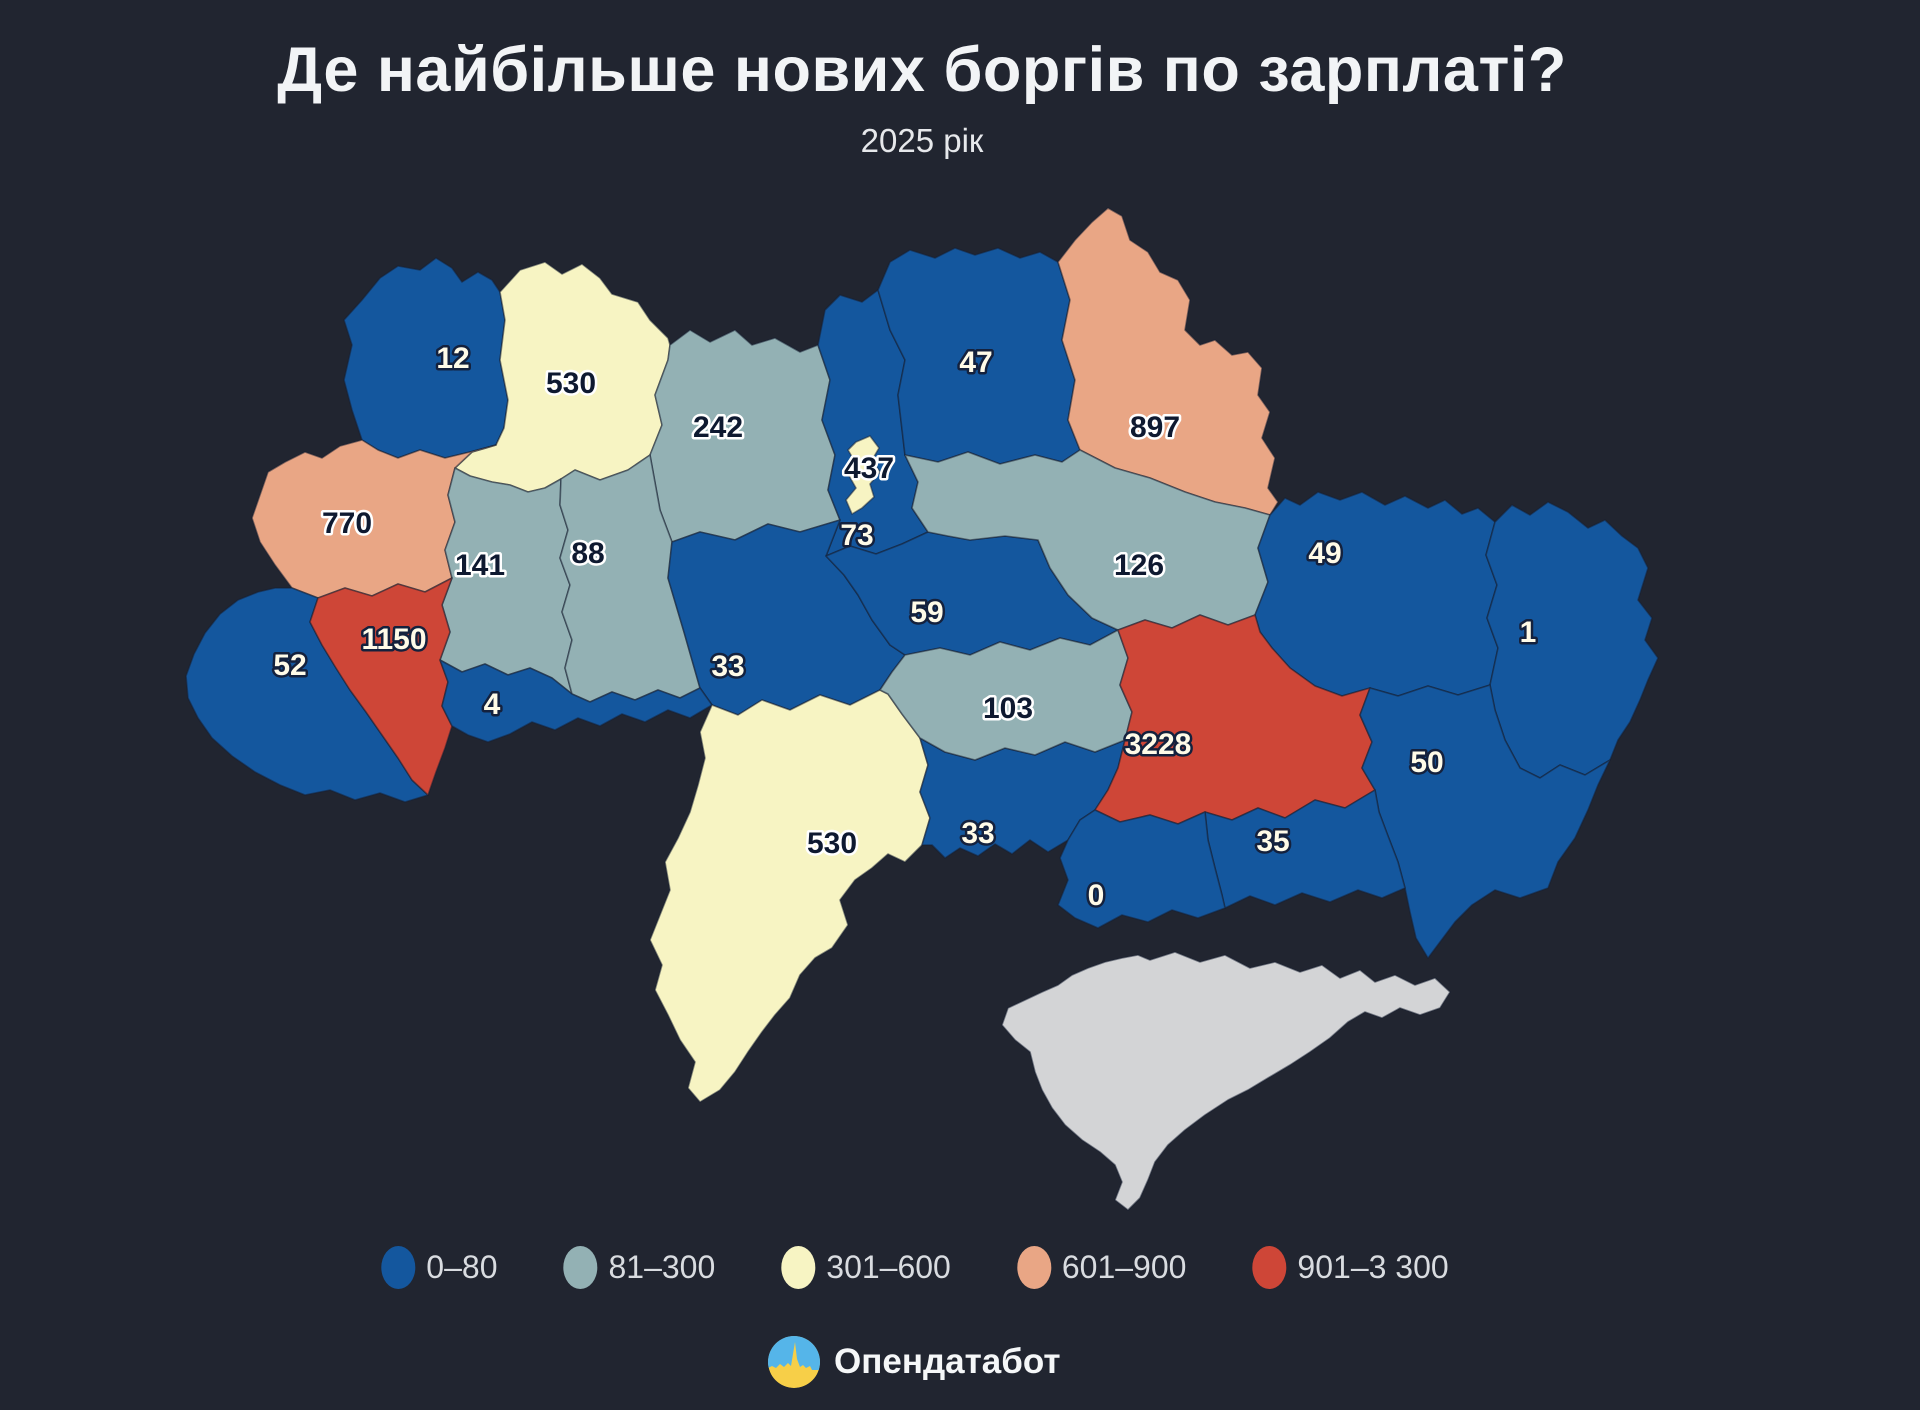 This screenshot has width=1920, height=1410. Describe the element at coordinates (1096, 895) in the screenshot. I see `region-value-label-kherson: 0` at that location.